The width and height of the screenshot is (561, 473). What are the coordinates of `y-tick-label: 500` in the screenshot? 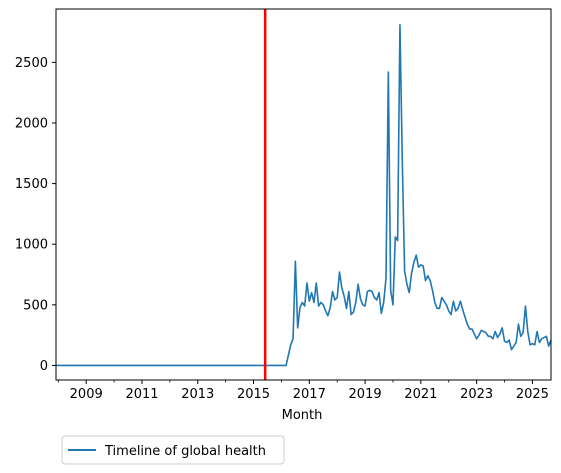 It's located at (35, 305).